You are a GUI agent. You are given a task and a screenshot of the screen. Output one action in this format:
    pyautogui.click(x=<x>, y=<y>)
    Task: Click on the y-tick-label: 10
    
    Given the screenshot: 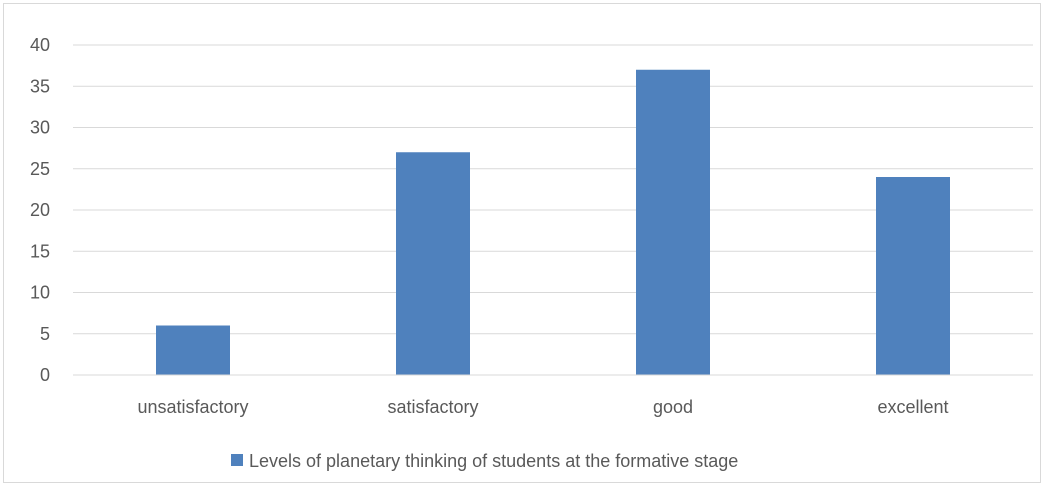 What is the action you would take?
    pyautogui.click(x=40, y=293)
    